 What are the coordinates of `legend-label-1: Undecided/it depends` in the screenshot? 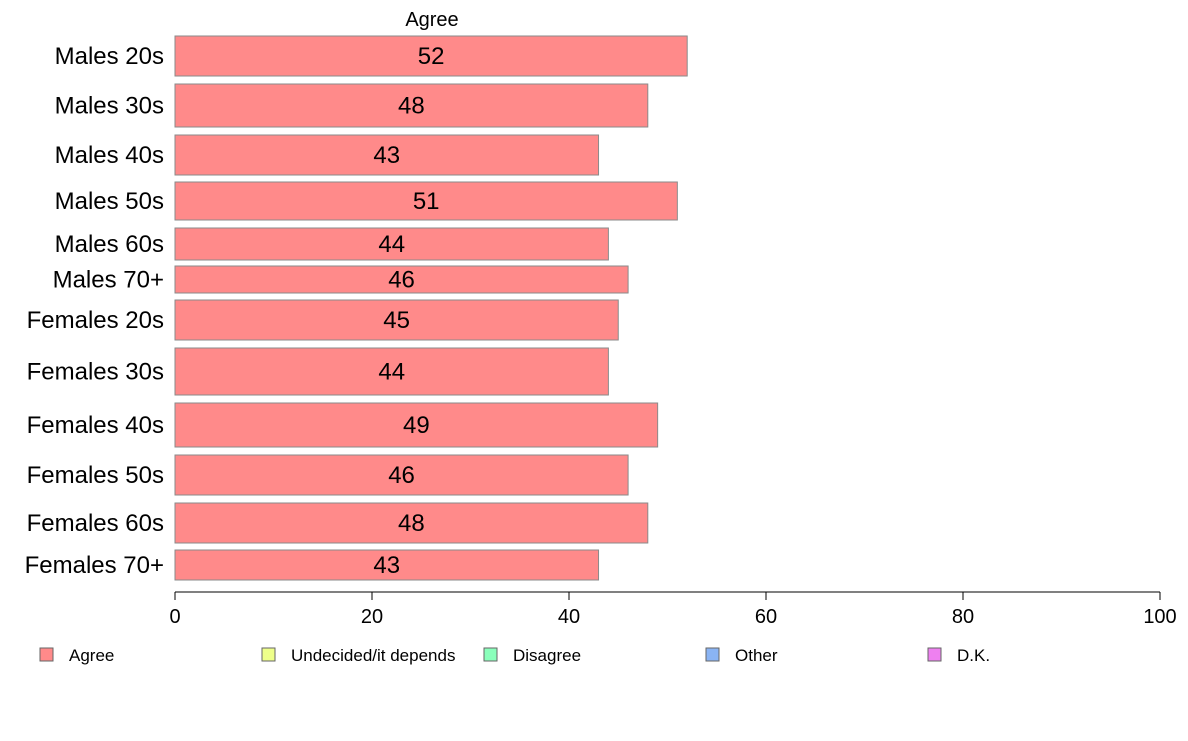 It's located at (373, 655).